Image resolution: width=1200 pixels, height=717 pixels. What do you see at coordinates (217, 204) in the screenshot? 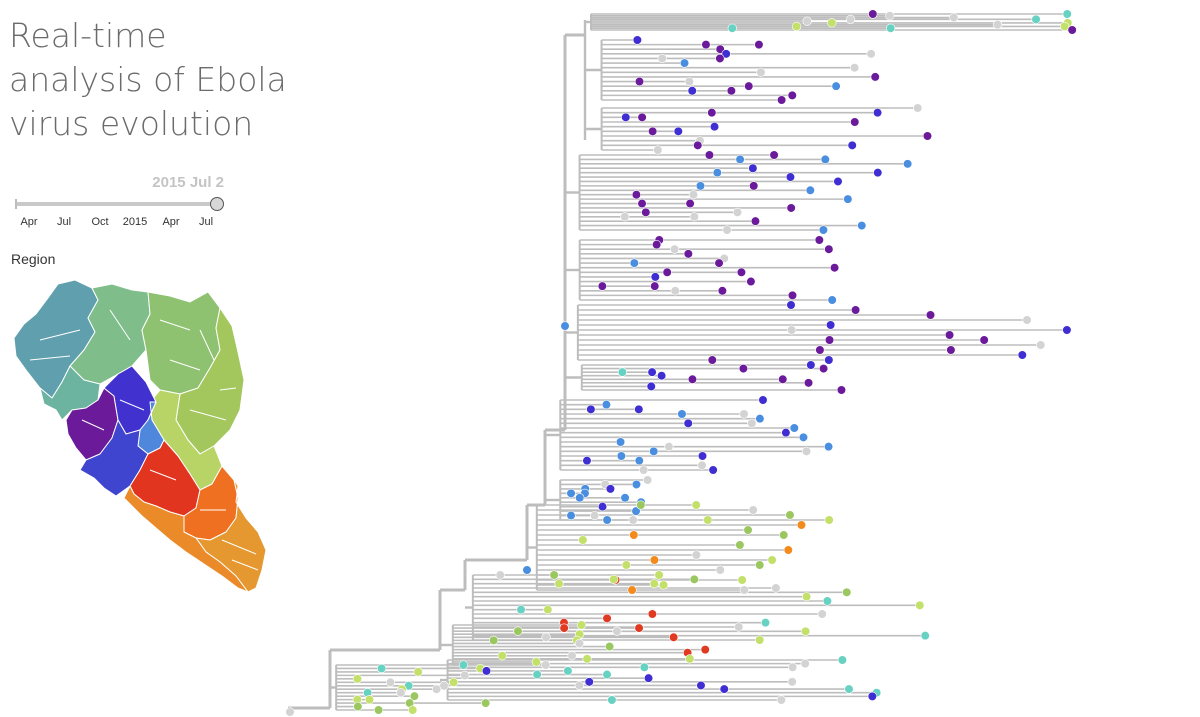
I see `slider-handle-icon` at bounding box center [217, 204].